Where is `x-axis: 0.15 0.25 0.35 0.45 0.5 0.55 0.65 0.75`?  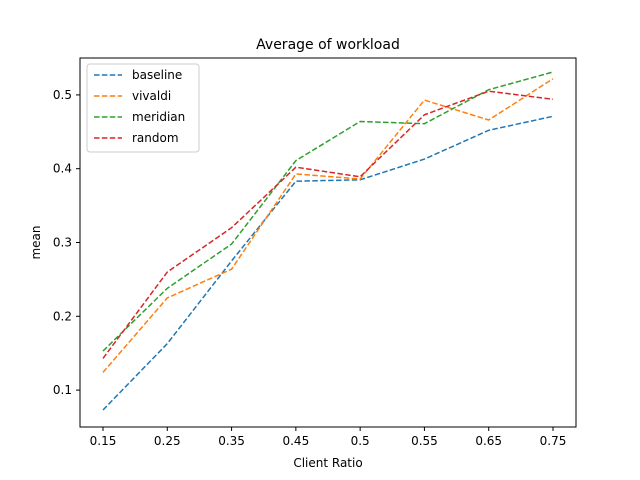 x-axis: 0.15 0.25 0.35 0.45 0.5 0.55 0.65 0.75 is located at coordinates (328, 437).